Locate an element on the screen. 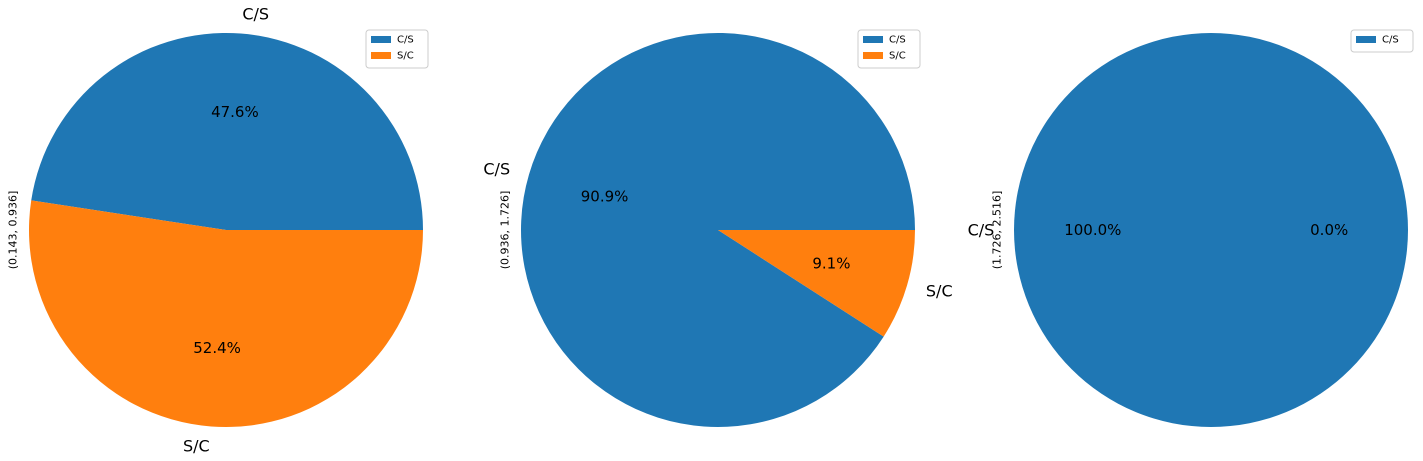 The width and height of the screenshot is (1423, 461). pie-pct-label: 9.1% is located at coordinates (831, 263).